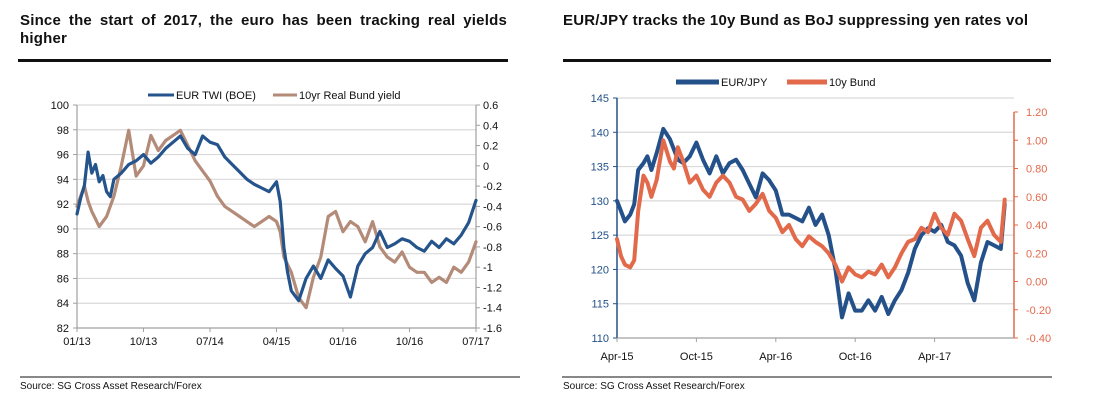 The height and width of the screenshot is (417, 1108). Describe the element at coordinates (486, 167) in the screenshot. I see `y-tick-label-right: 0` at that location.